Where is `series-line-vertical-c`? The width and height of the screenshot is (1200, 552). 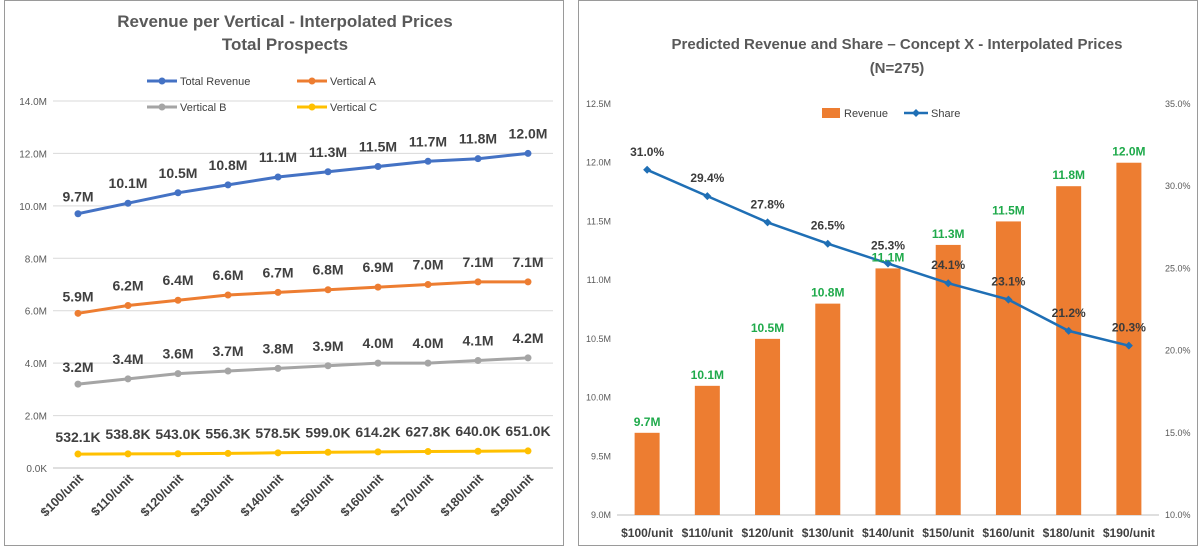 series-line-vertical-c is located at coordinates (303, 452).